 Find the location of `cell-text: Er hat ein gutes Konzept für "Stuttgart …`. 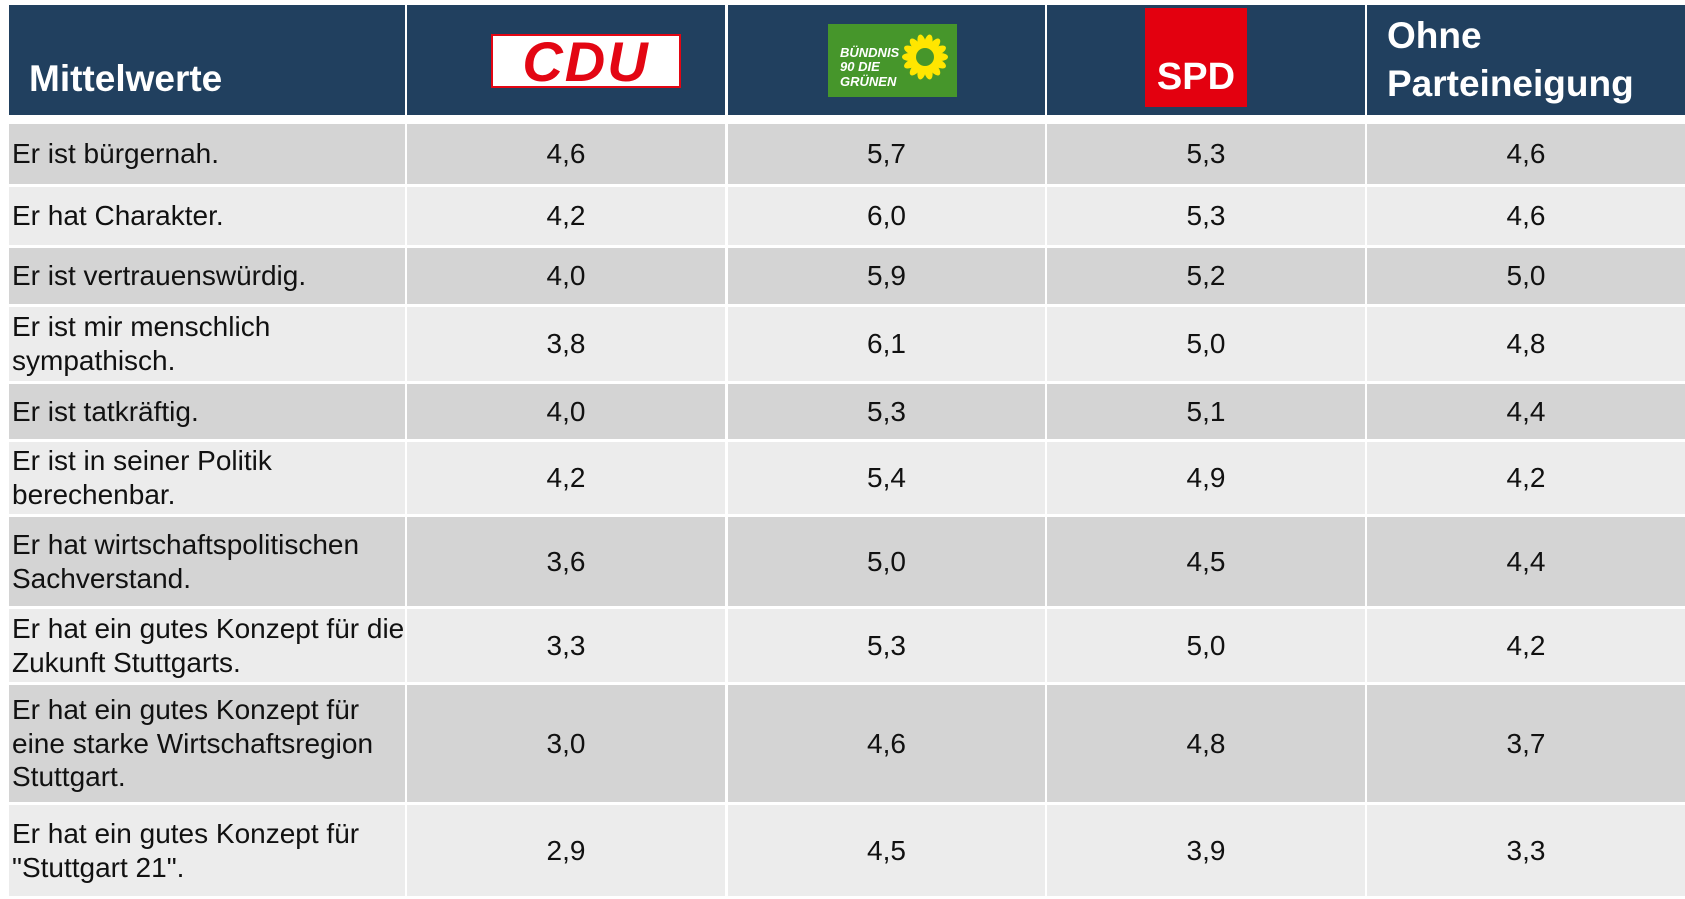

cell-text: Er hat ein gutes Konzept für "Stuttgart … is located at coordinates (186, 850).